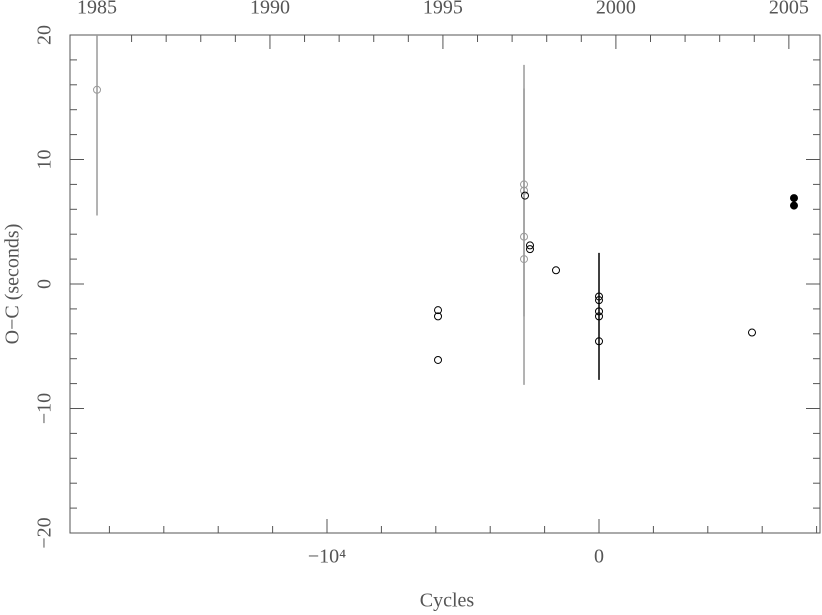 This screenshot has width=822, height=615. Describe the element at coordinates (447, 601) in the screenshot. I see `x-axis-label: Cycles` at that location.